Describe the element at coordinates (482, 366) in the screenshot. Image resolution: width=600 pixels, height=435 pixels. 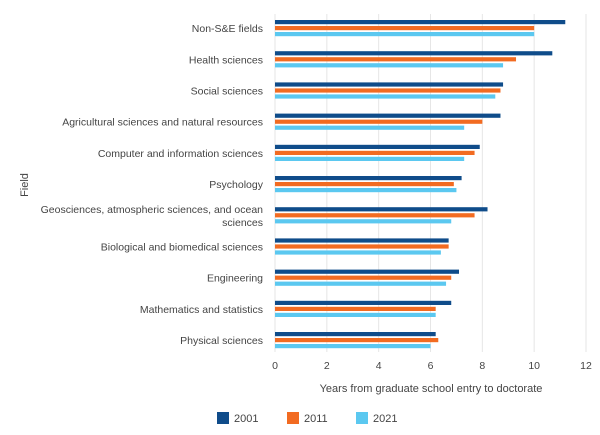
I see `x-tick-label: 8` at that location.